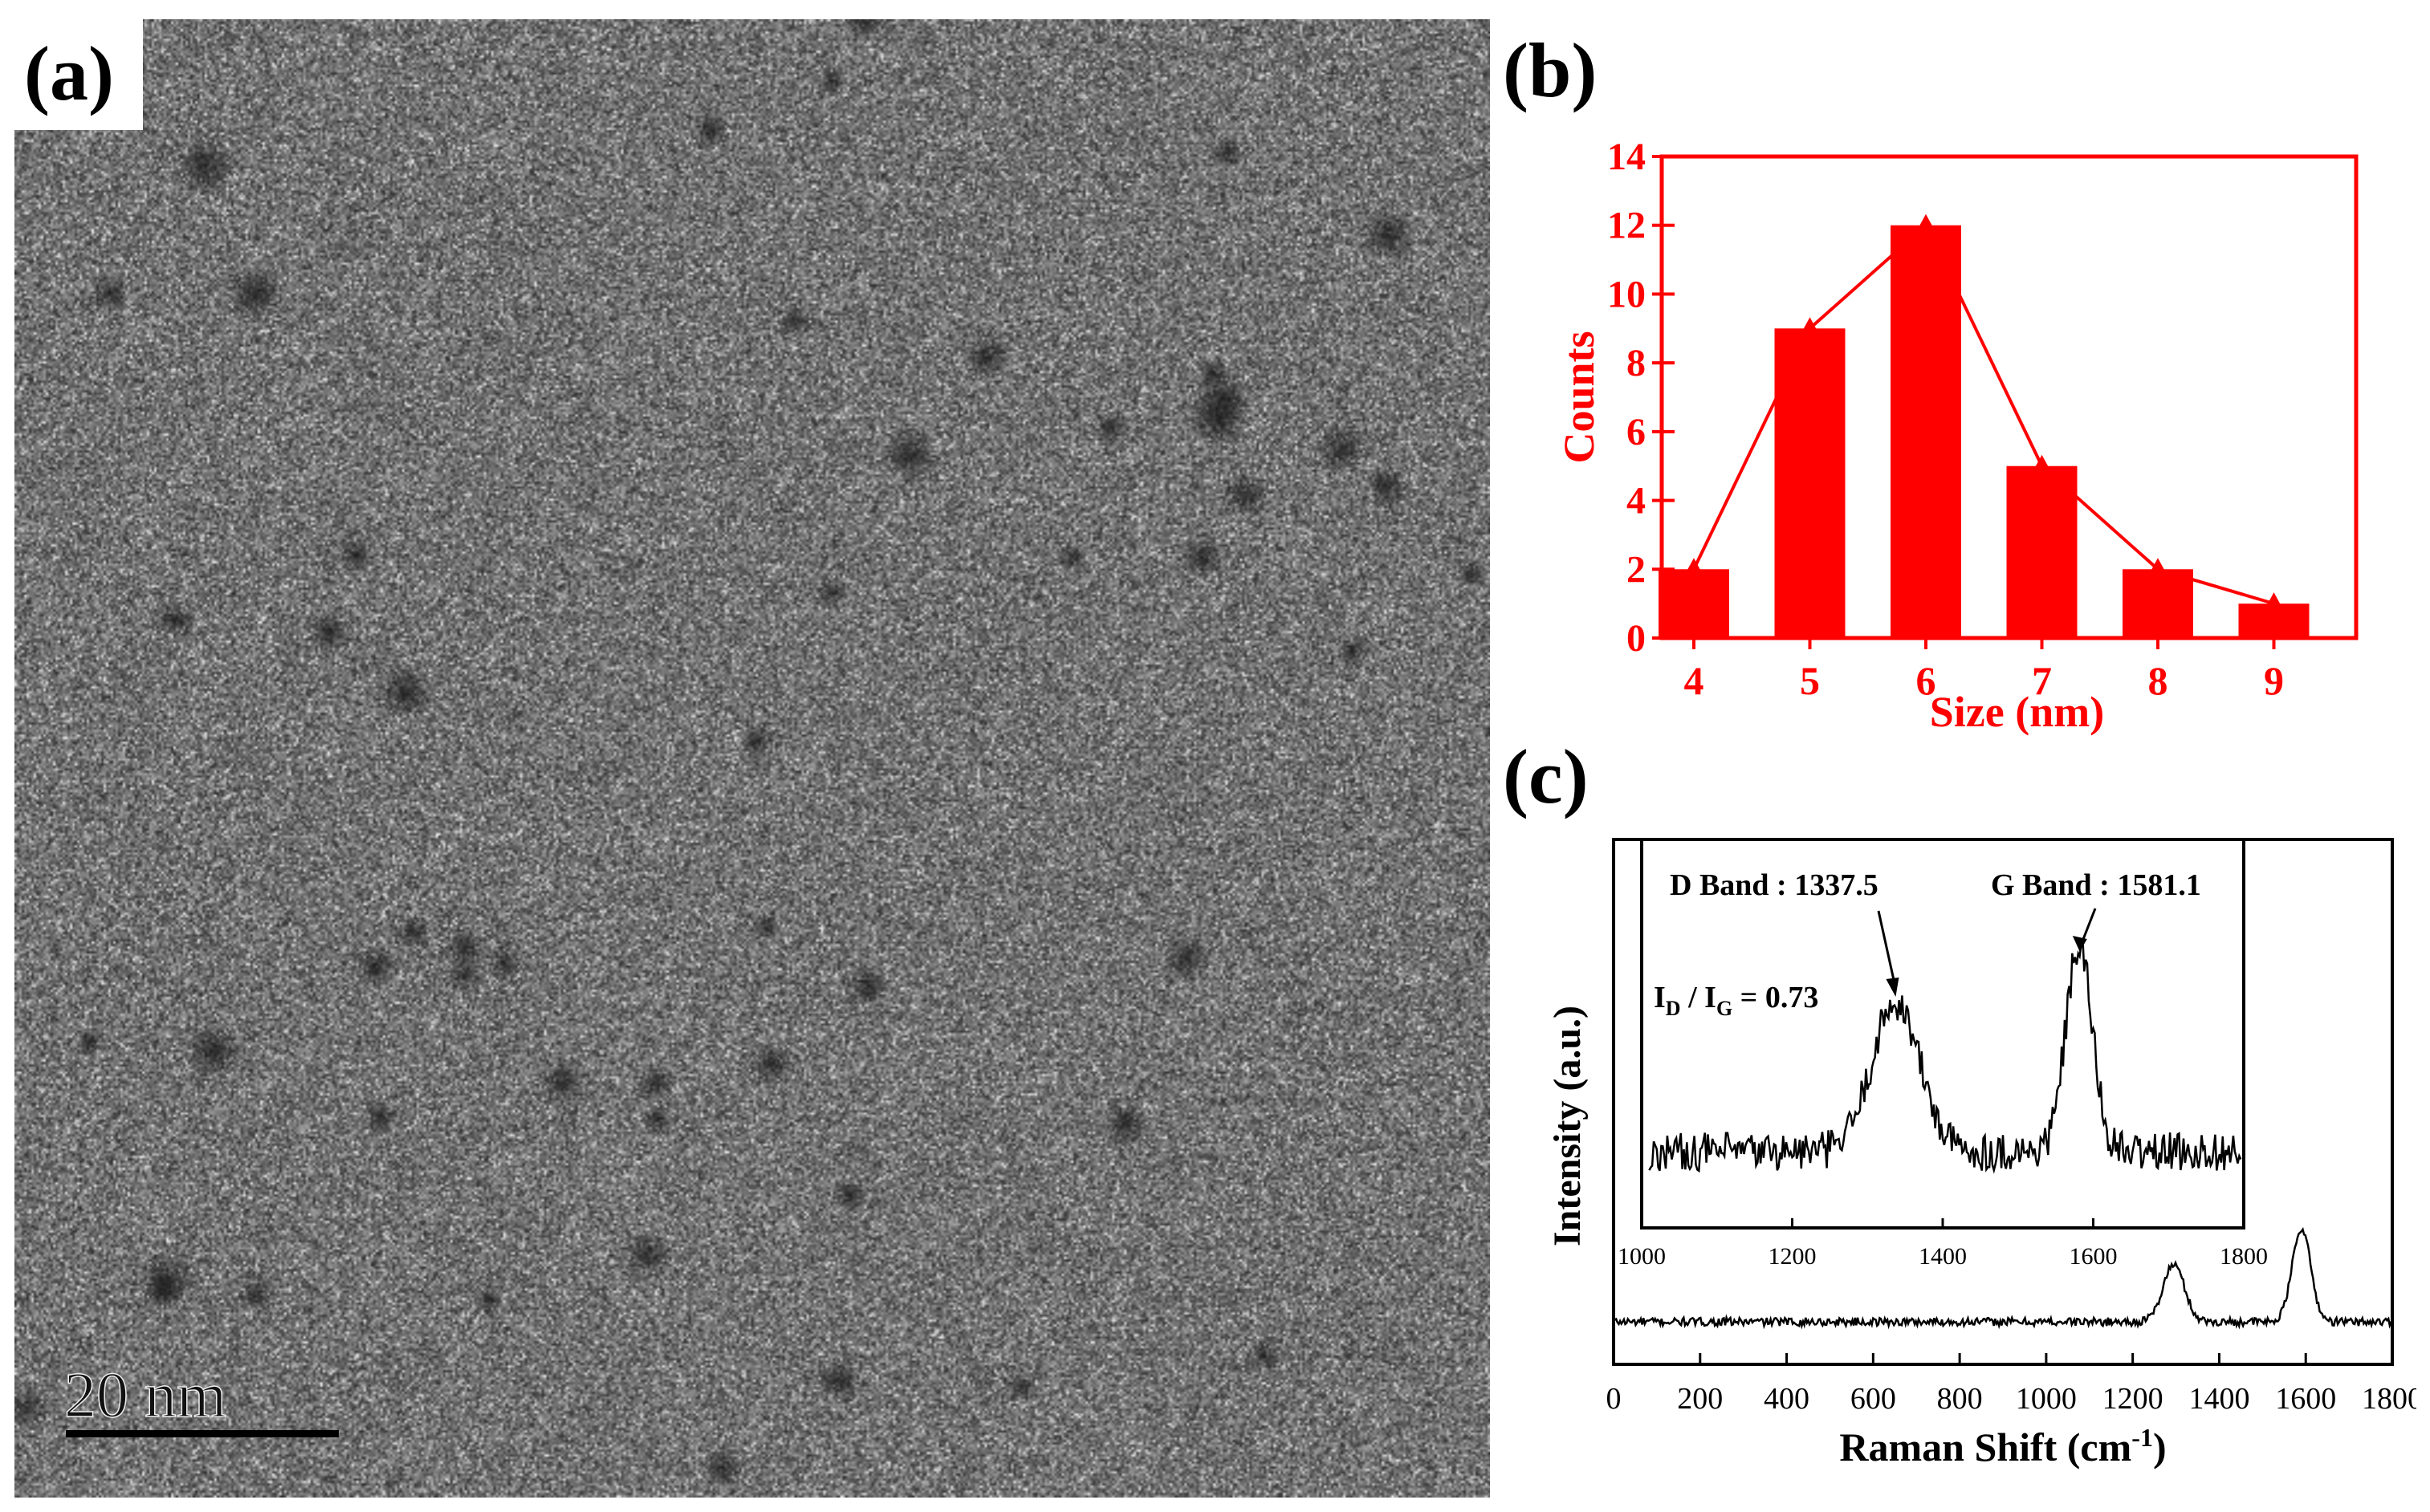 Image resolution: width=2430 pixels, height=1512 pixels. I want to click on panel-a-label-background, so click(78, 74).